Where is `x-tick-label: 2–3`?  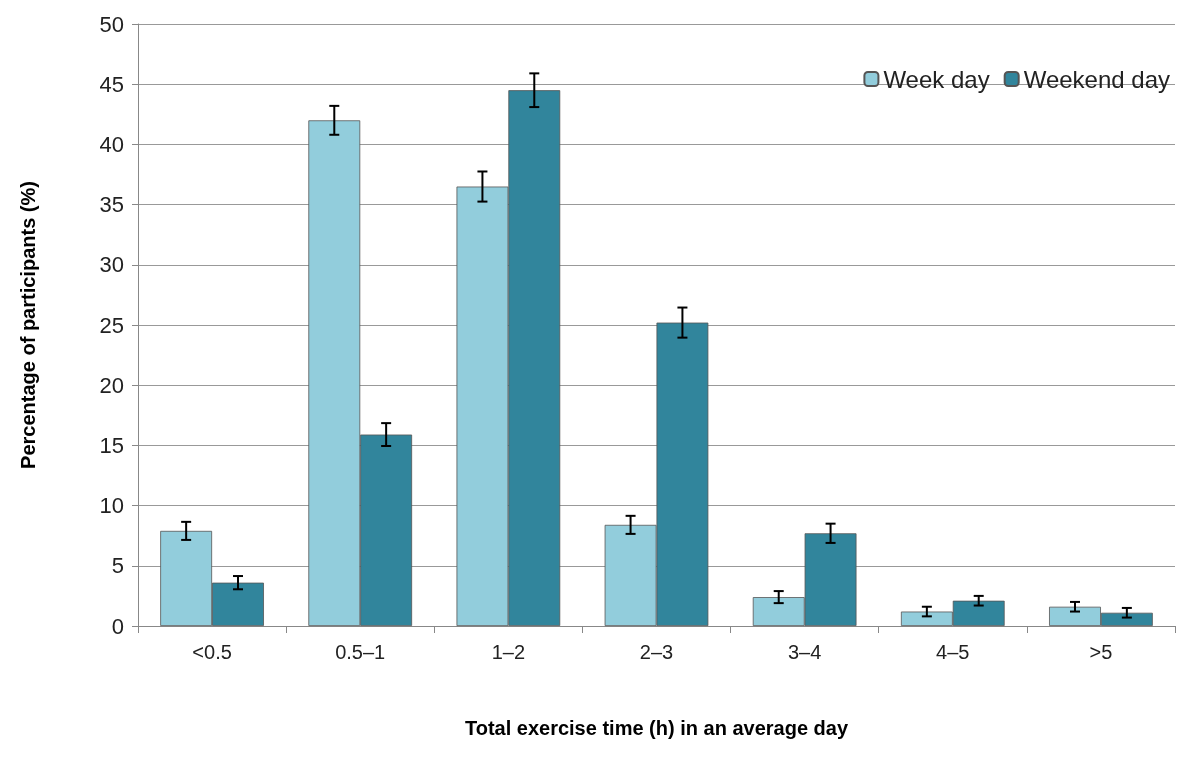 x-tick-label: 2–3 is located at coordinates (656, 652).